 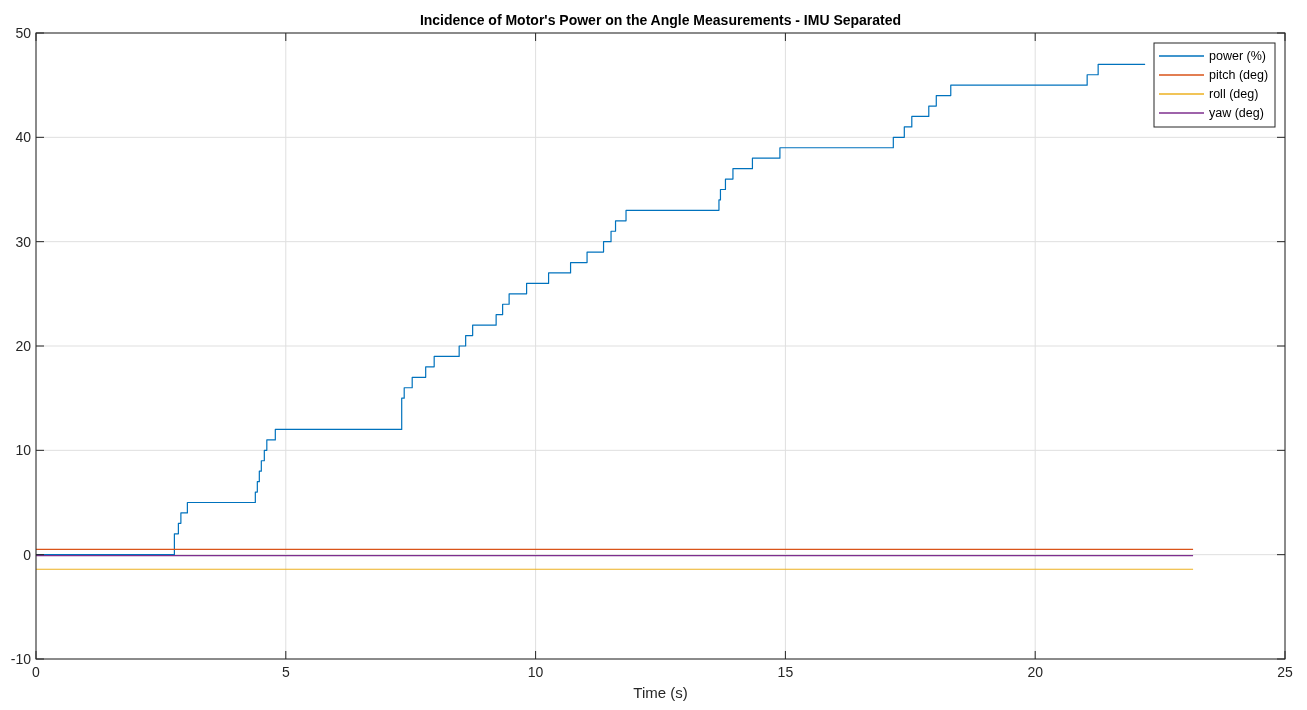 I want to click on y-tick-label: 0, so click(x=27, y=554).